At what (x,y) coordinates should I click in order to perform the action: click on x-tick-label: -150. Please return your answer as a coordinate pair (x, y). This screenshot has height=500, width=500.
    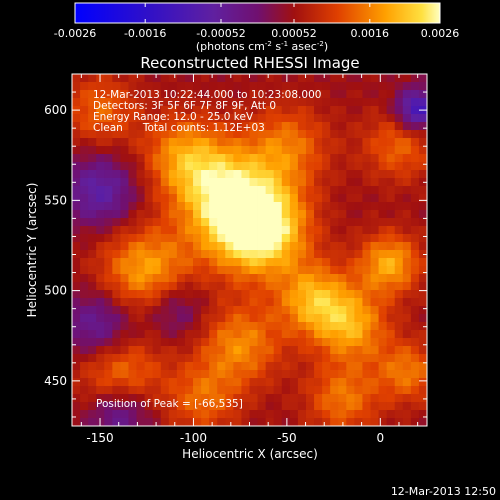
    Looking at the image, I should click on (99, 438).